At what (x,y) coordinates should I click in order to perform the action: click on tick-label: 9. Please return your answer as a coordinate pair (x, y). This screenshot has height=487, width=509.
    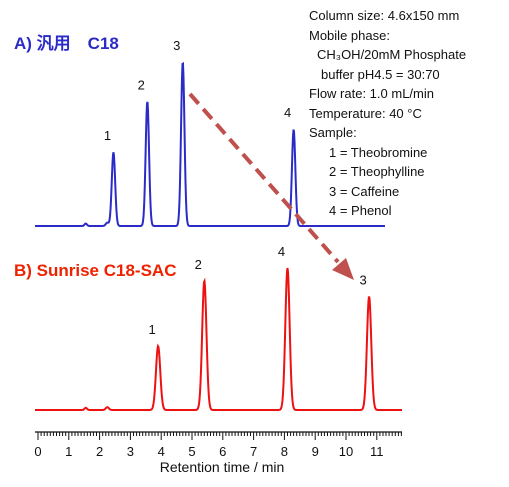
    Looking at the image, I should click on (315, 451).